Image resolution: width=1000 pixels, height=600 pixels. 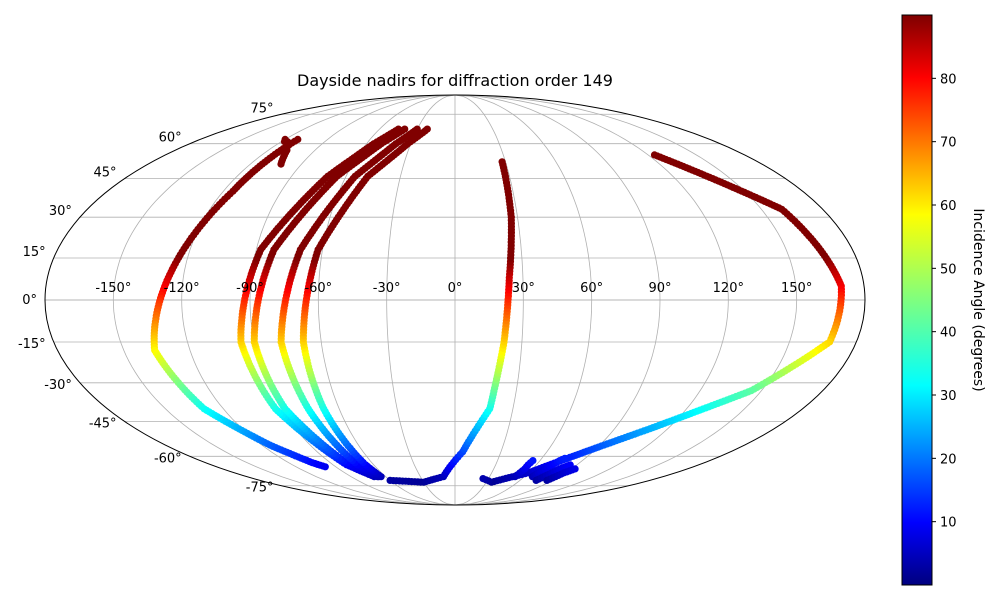 What do you see at coordinates (948, 79) in the screenshot?
I see `colorbar-tick-label: 80` at bounding box center [948, 79].